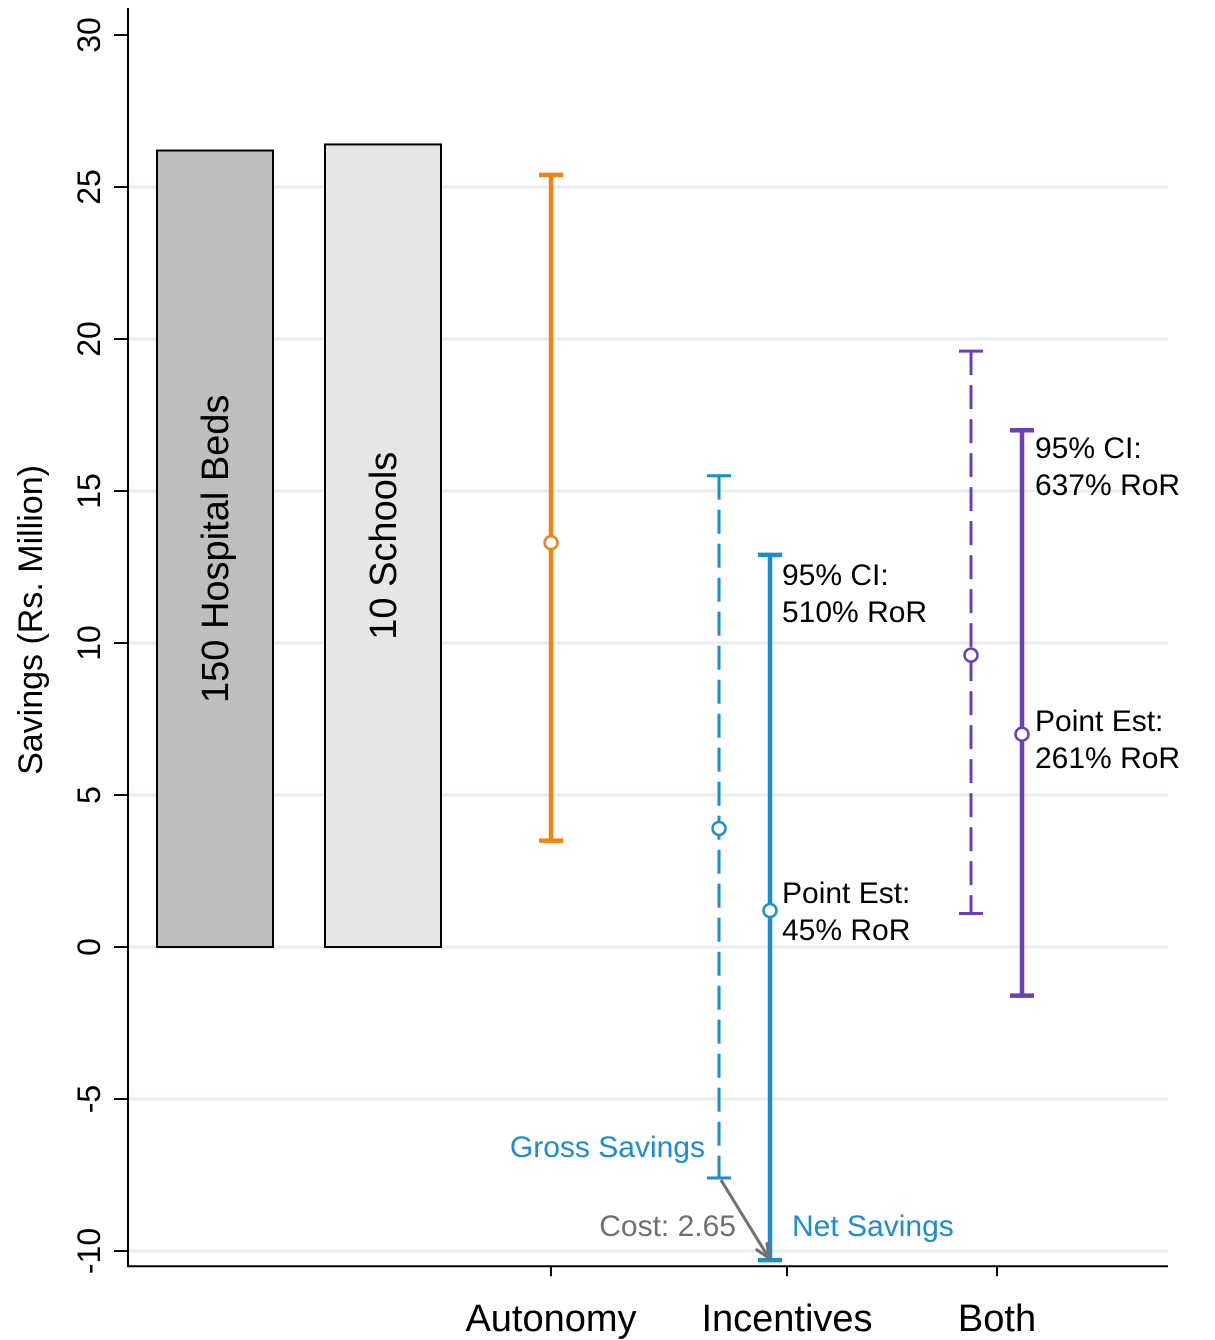 This screenshot has width=1215, height=1340. Describe the element at coordinates (1099, 721) in the screenshot. I see `both-point-annotation-line1: Point Est:` at that location.